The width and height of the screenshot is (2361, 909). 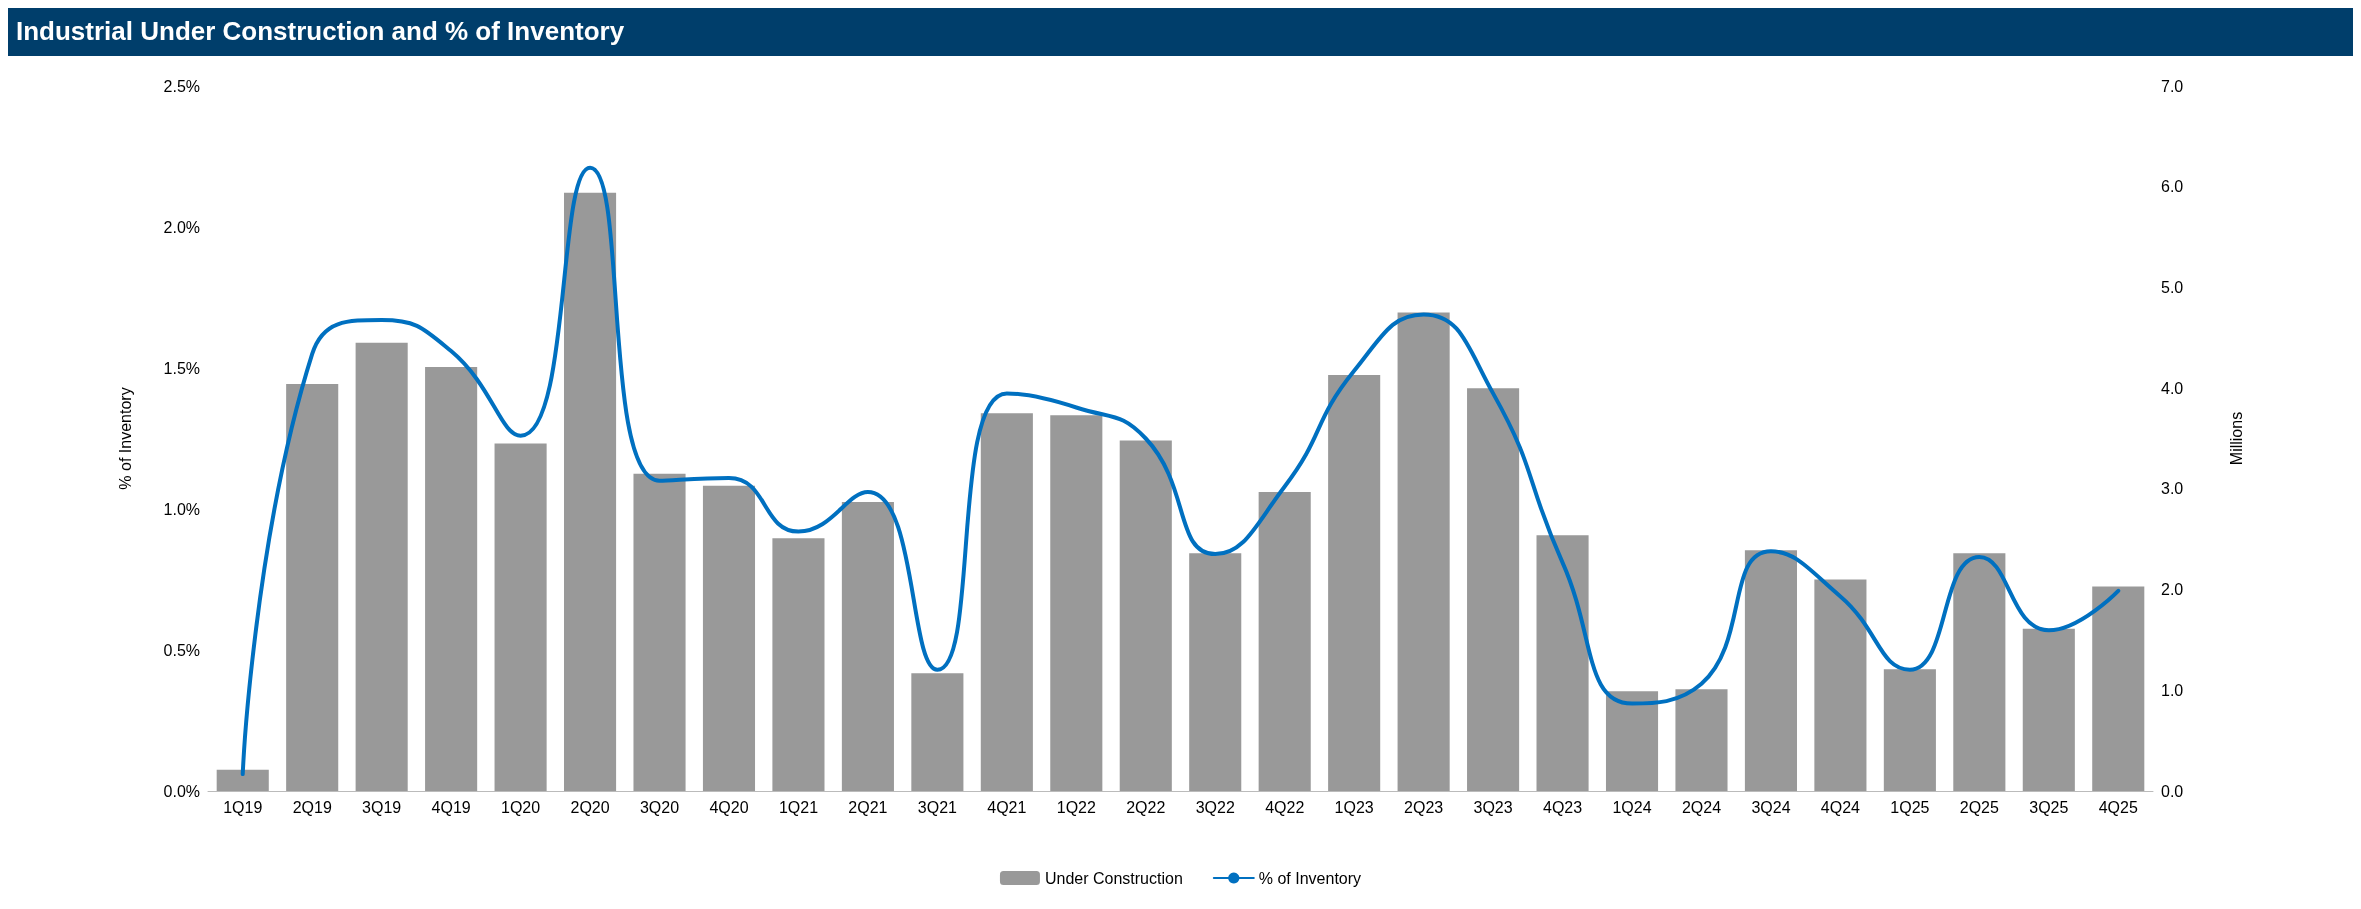 I want to click on x-tick-label: 4Q23, so click(x=1562, y=807).